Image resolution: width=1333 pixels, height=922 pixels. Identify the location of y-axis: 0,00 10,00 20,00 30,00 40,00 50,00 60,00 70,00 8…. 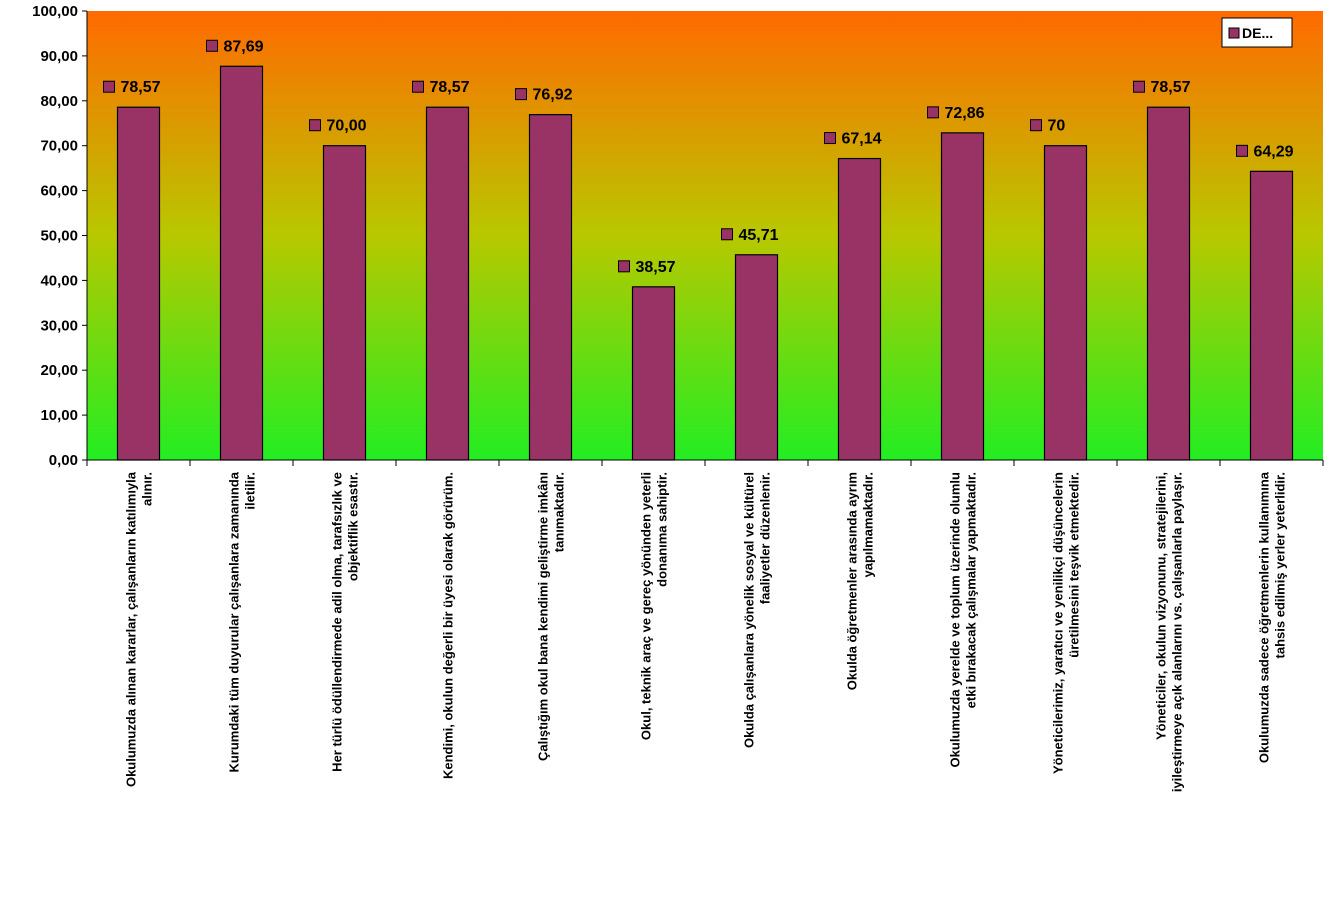
(60, 236).